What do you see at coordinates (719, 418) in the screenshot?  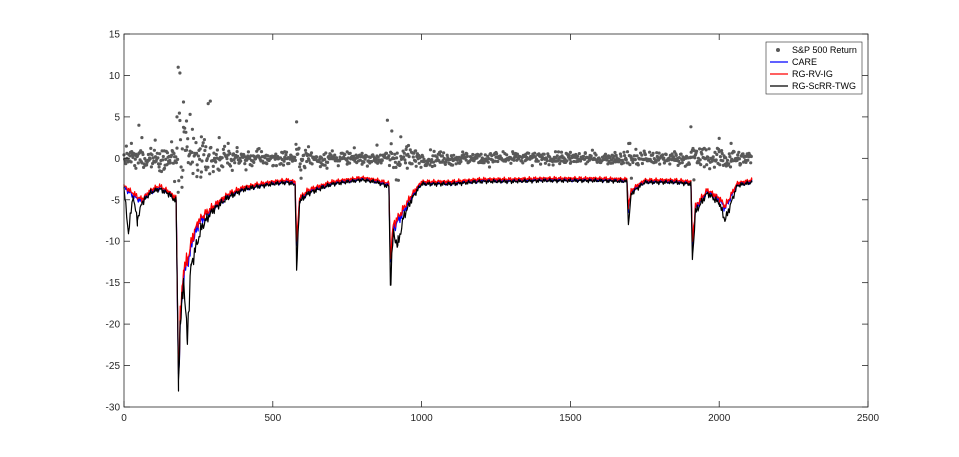 I see `x-tick-label: 2000` at bounding box center [719, 418].